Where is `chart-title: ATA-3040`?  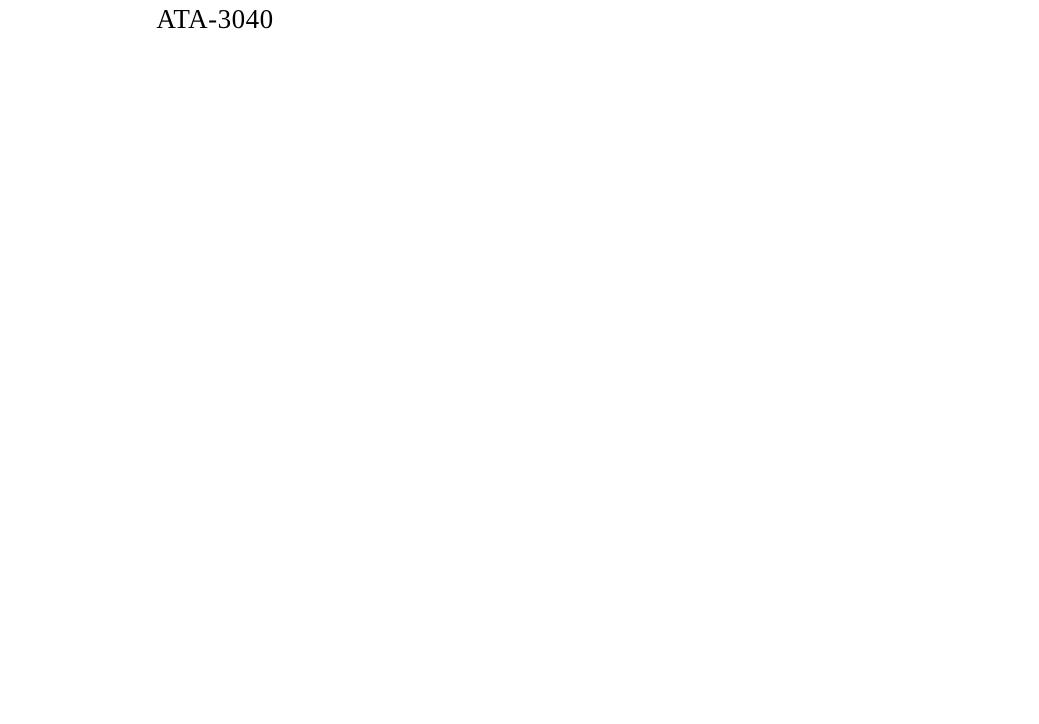
chart-title: ATA-3040 is located at coordinates (215, 19).